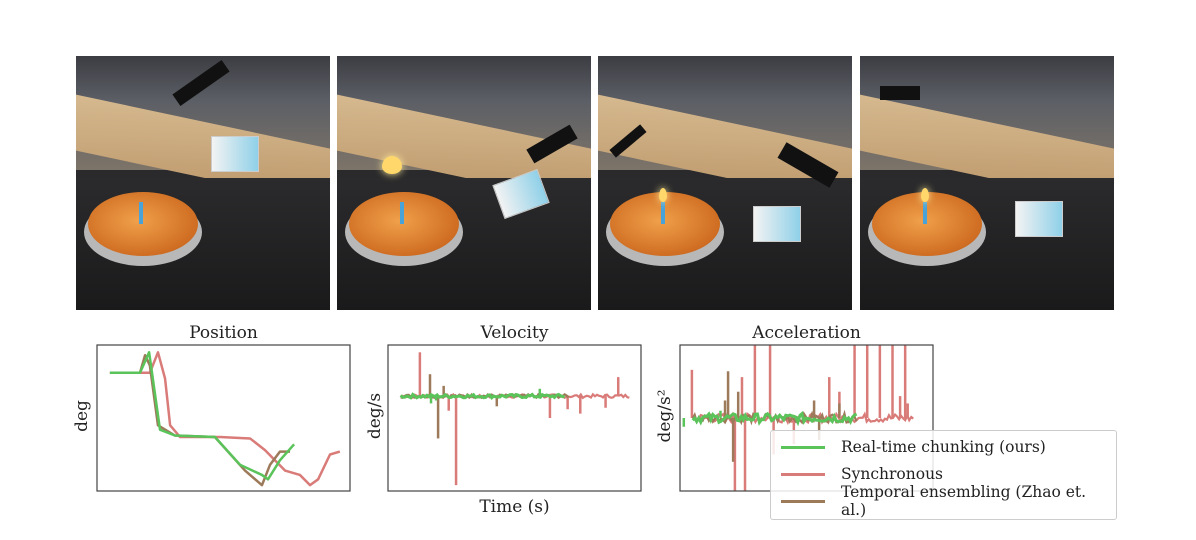 Image resolution: width=1196 pixels, height=540 pixels. Describe the element at coordinates (514, 507) in the screenshot. I see `velocity-xlabel: Time (s)` at that location.